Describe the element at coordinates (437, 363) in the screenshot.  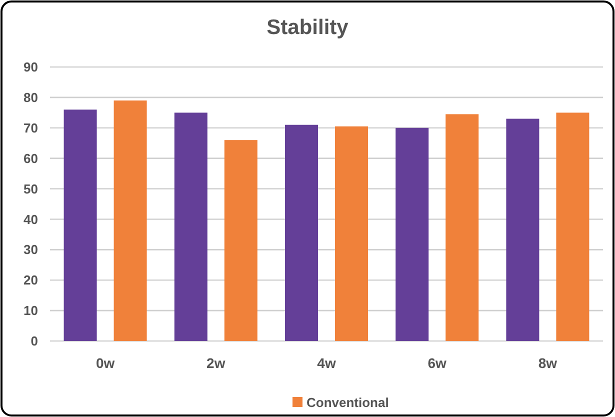
I see `x-tick-label: 6w` at that location.